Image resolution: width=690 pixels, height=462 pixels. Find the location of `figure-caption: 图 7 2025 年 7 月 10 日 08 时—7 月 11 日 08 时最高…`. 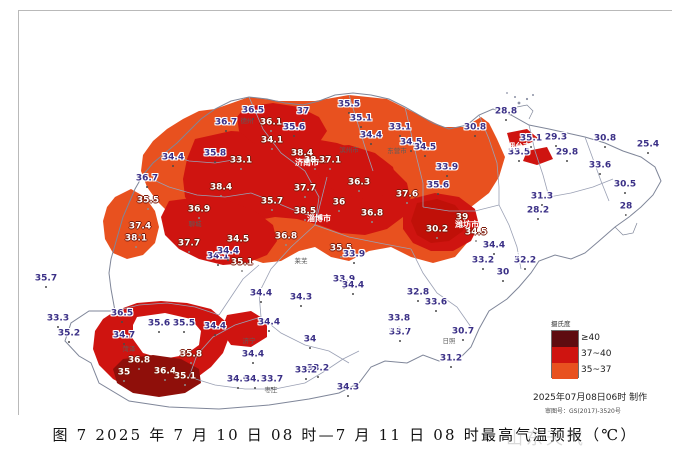

figure-caption: 图 7 2025 年 7 月 10 日 08 时—7 月 11 日 08 时最高… is located at coordinates (345, 435).